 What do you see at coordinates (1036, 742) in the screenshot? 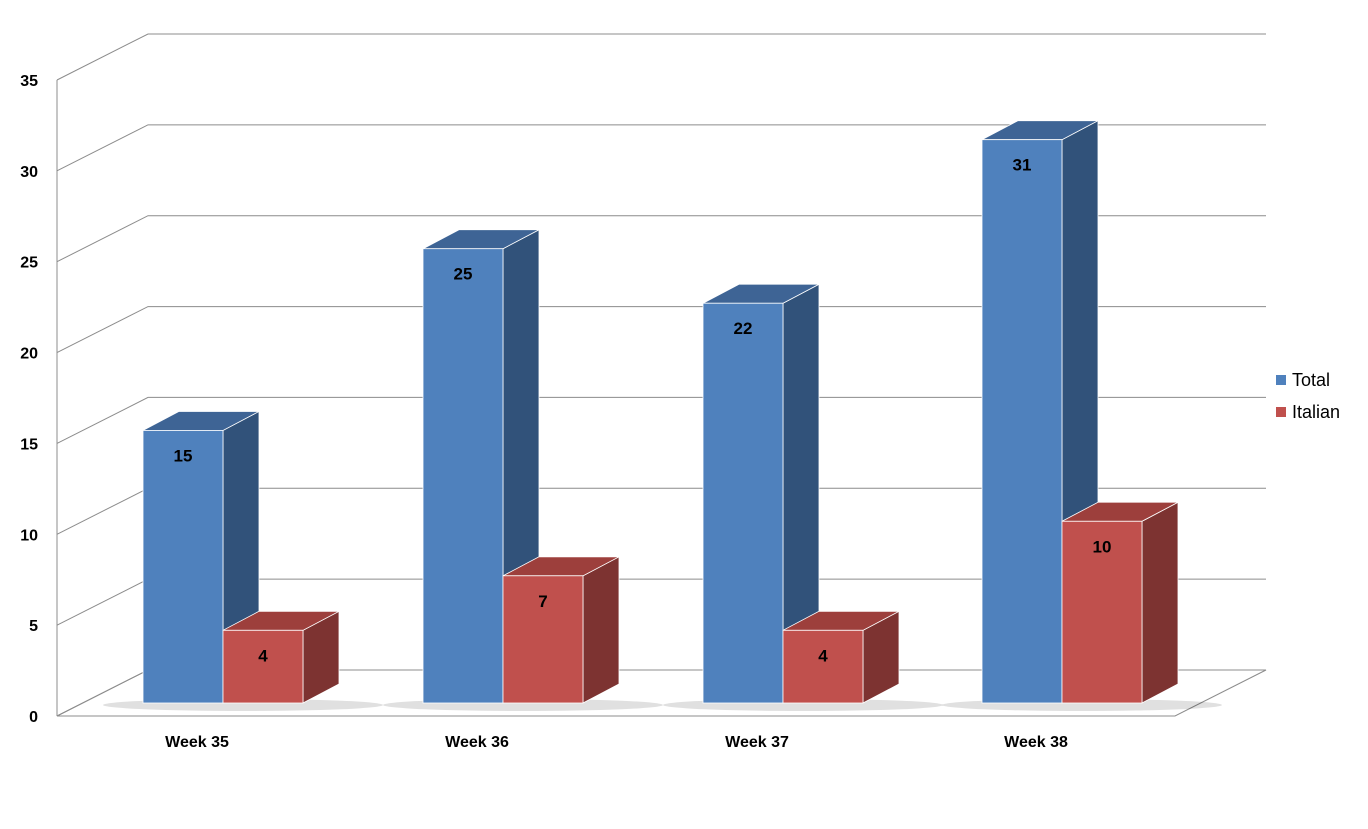
I see `x-tick-label: Week 38` at bounding box center [1036, 742].